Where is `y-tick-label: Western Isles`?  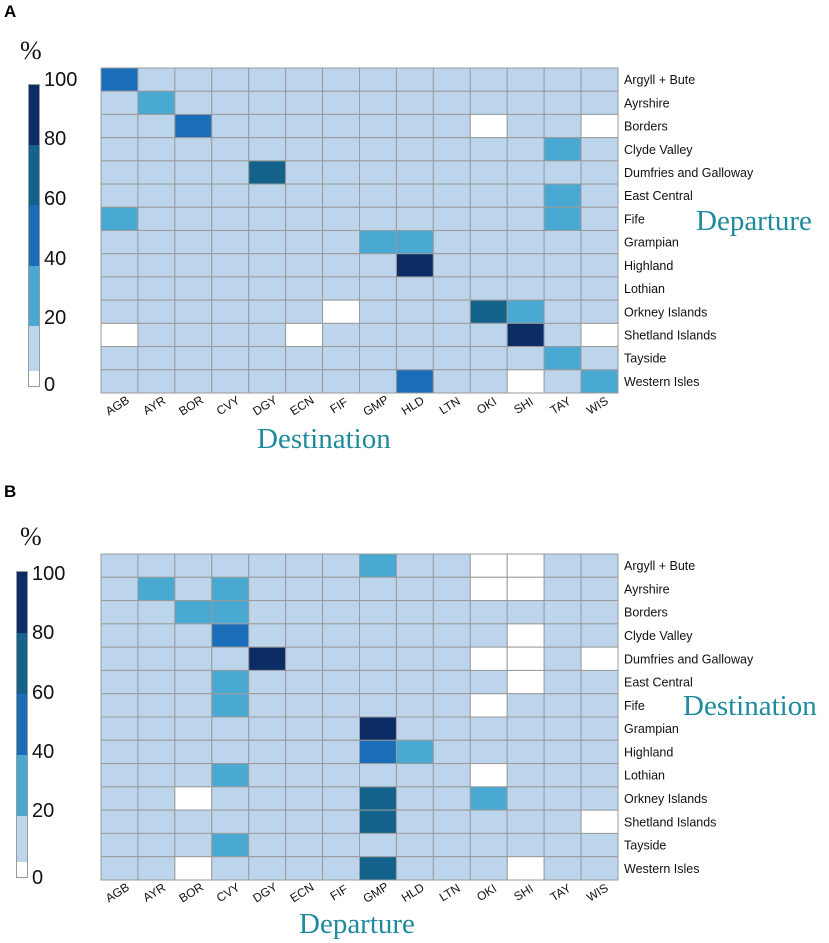 y-tick-label: Western Isles is located at coordinates (662, 869).